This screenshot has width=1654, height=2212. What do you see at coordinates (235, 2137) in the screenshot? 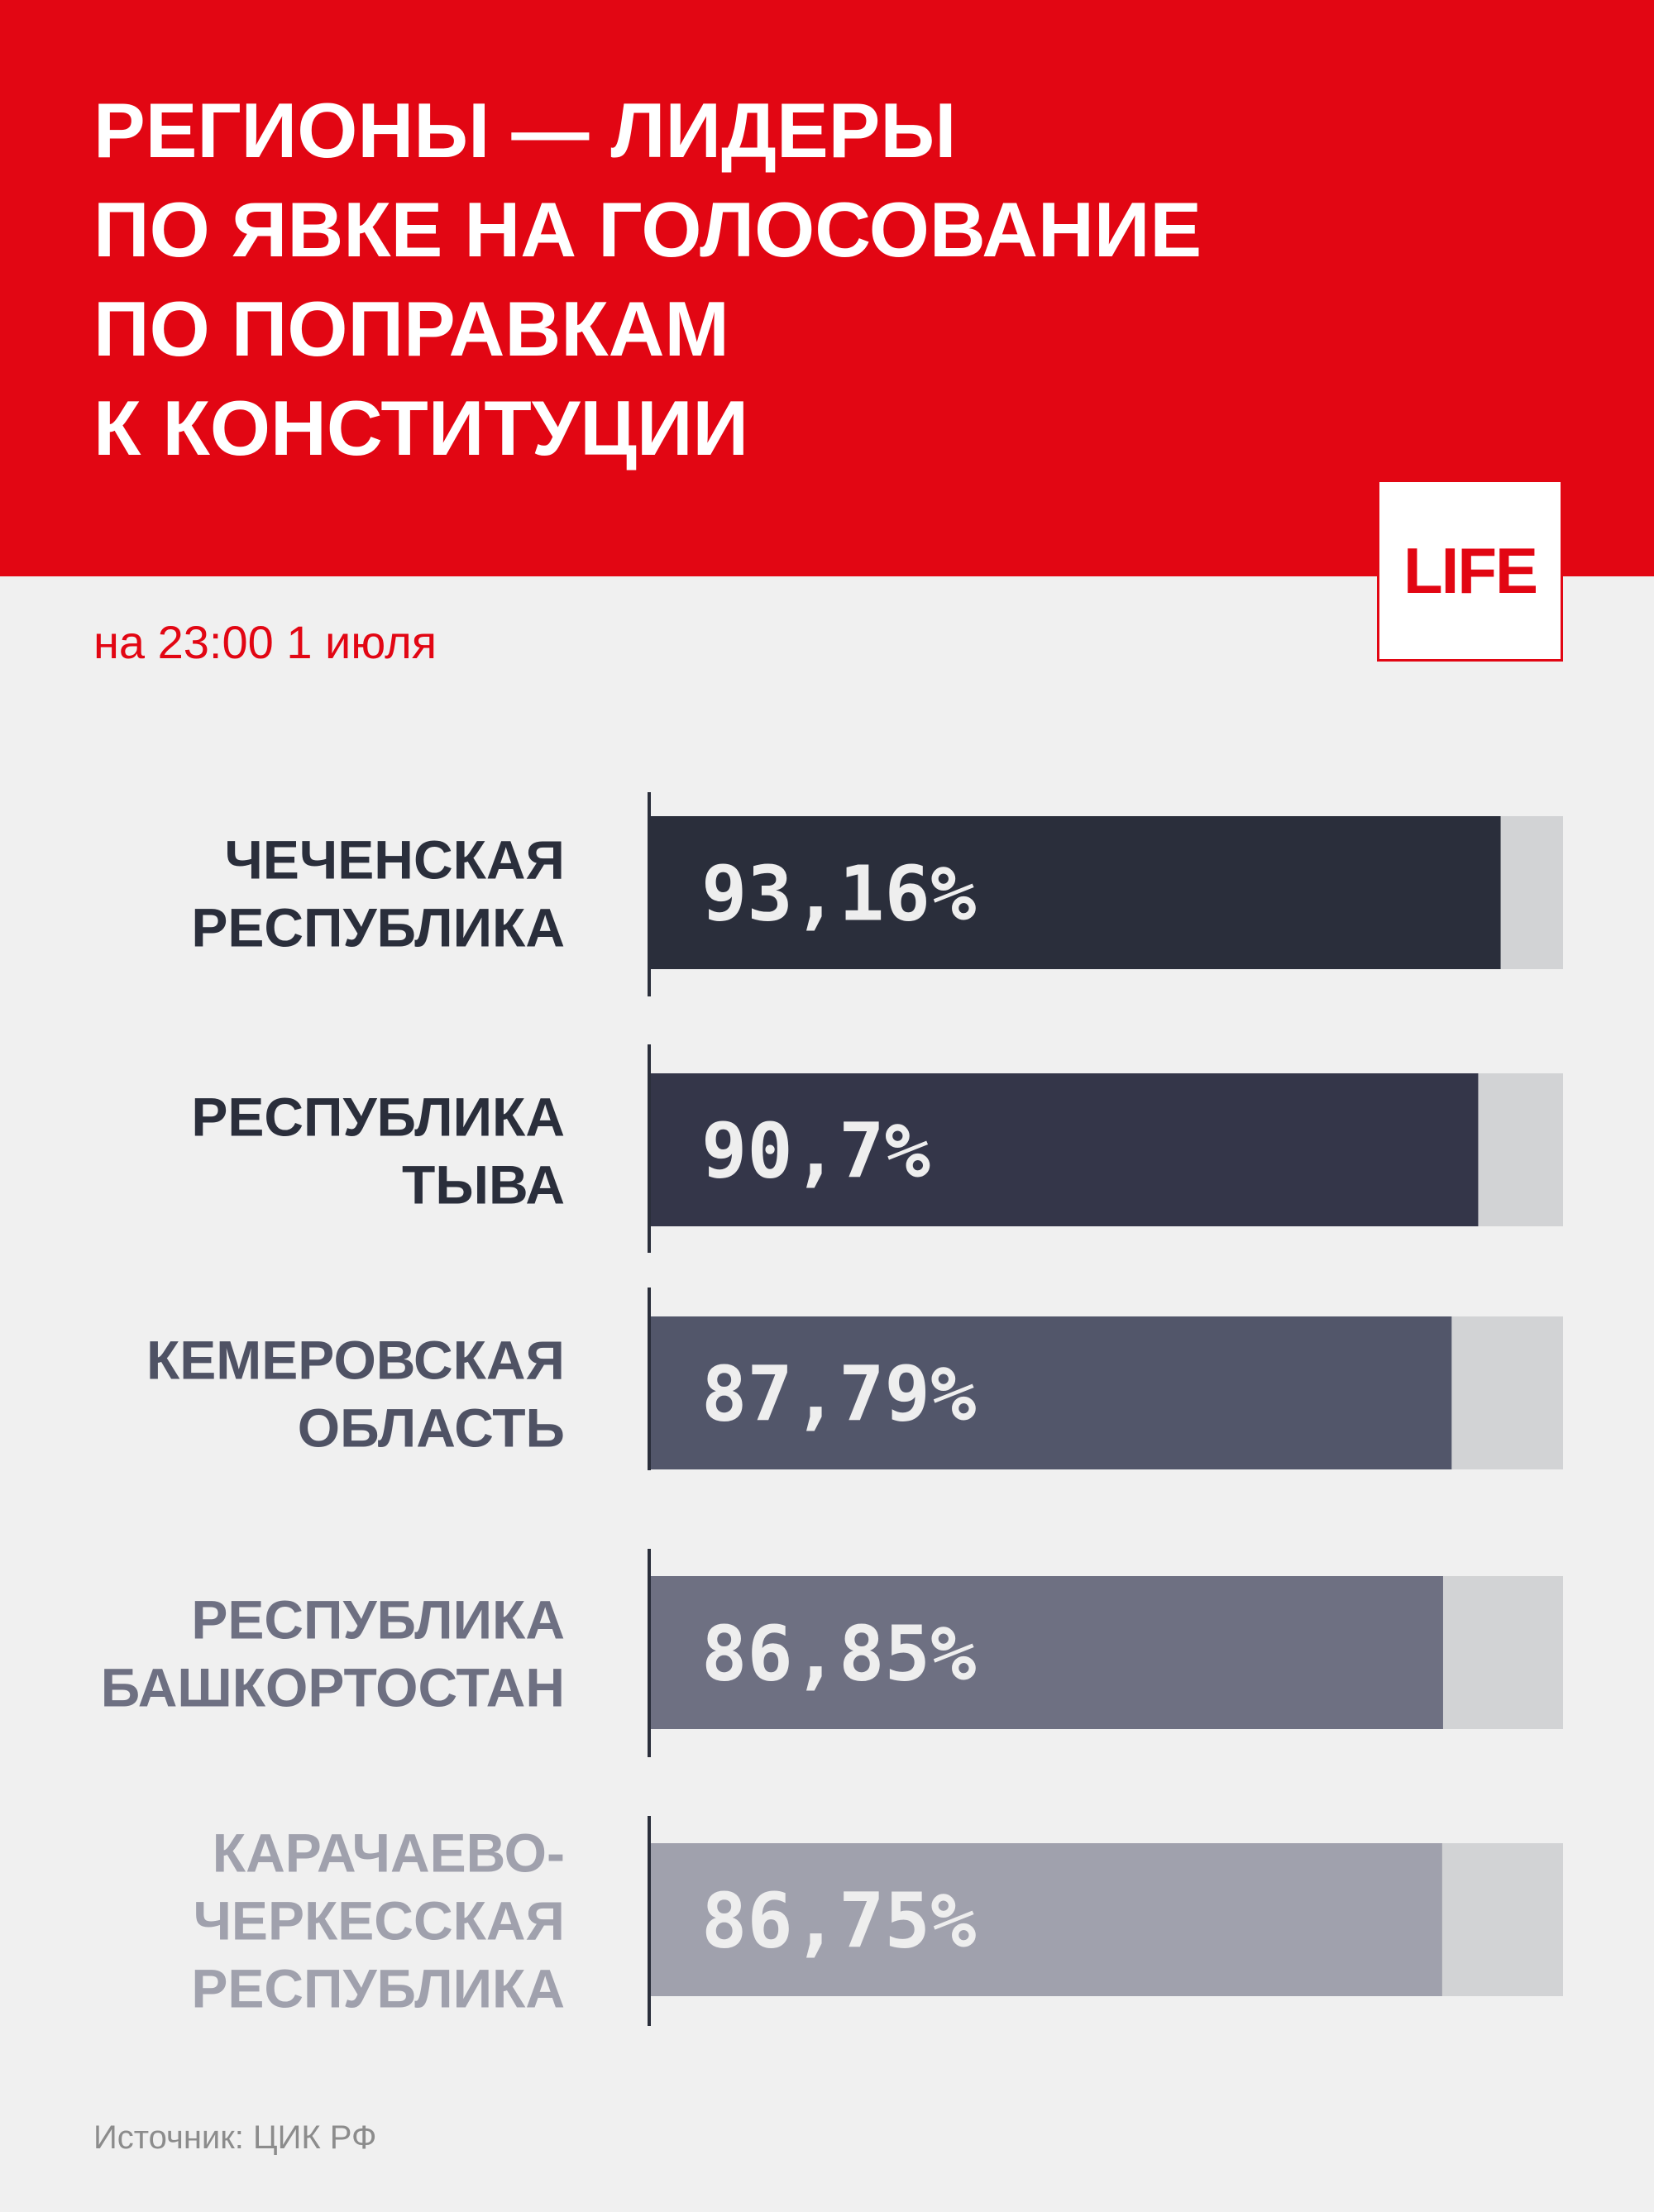
I see `source-note: Источник: ЦИК РФ` at bounding box center [235, 2137].